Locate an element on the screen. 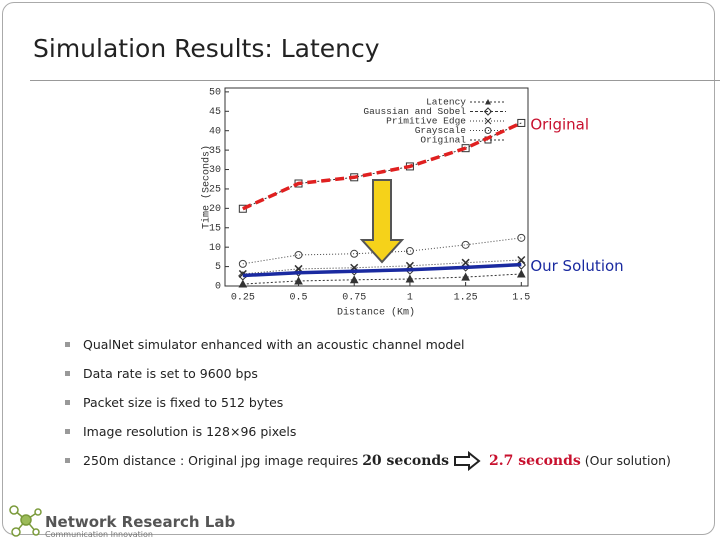  bullet-emphasis: 20 seconds is located at coordinates (406, 460).